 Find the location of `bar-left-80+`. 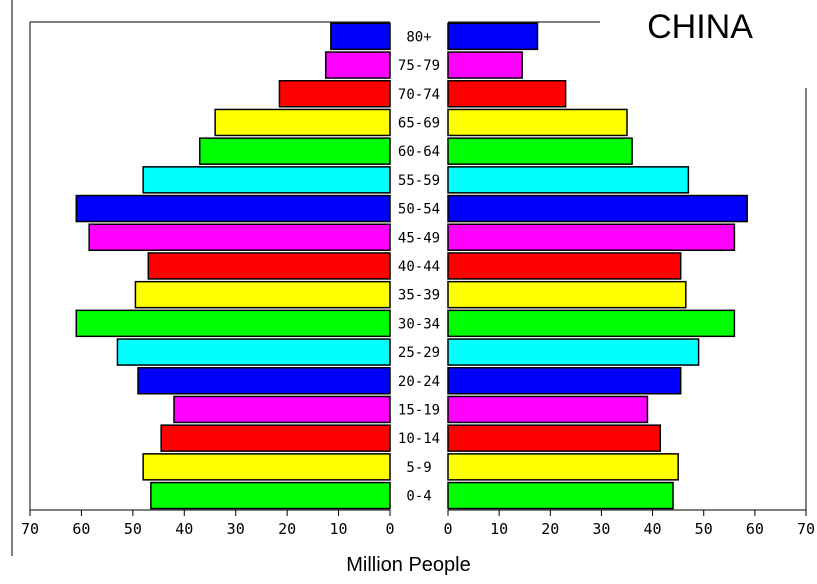

bar-left-80+ is located at coordinates (360, 36).